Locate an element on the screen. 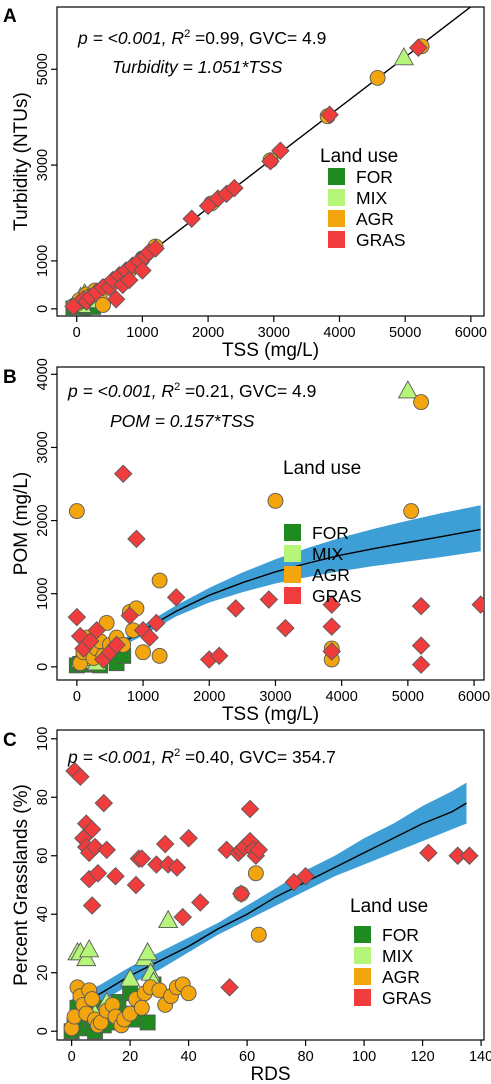  legend-label-mix: MIX is located at coordinates (397, 956).